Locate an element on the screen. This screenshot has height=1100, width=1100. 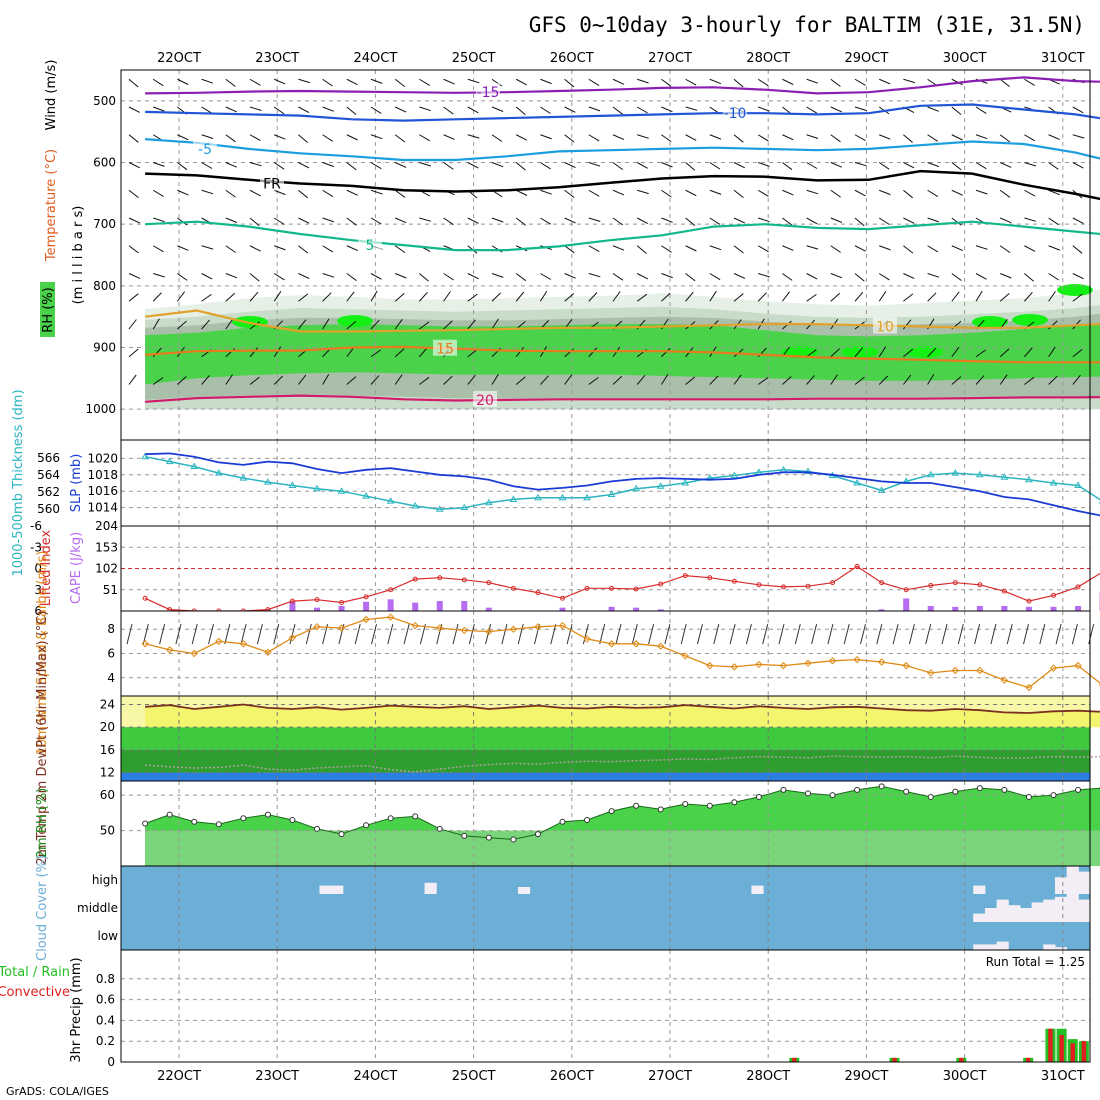
isotherm-line is located at coordinates (622, 112).